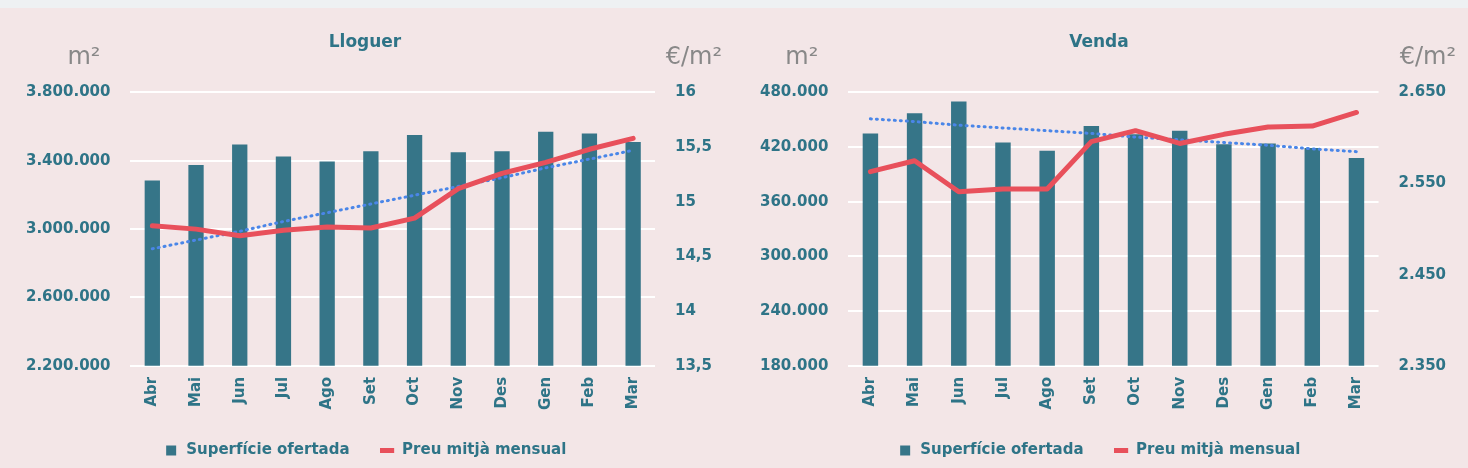 Image resolution: width=1468 pixels, height=468 pixels. I want to click on line-series, so click(1113, 135).